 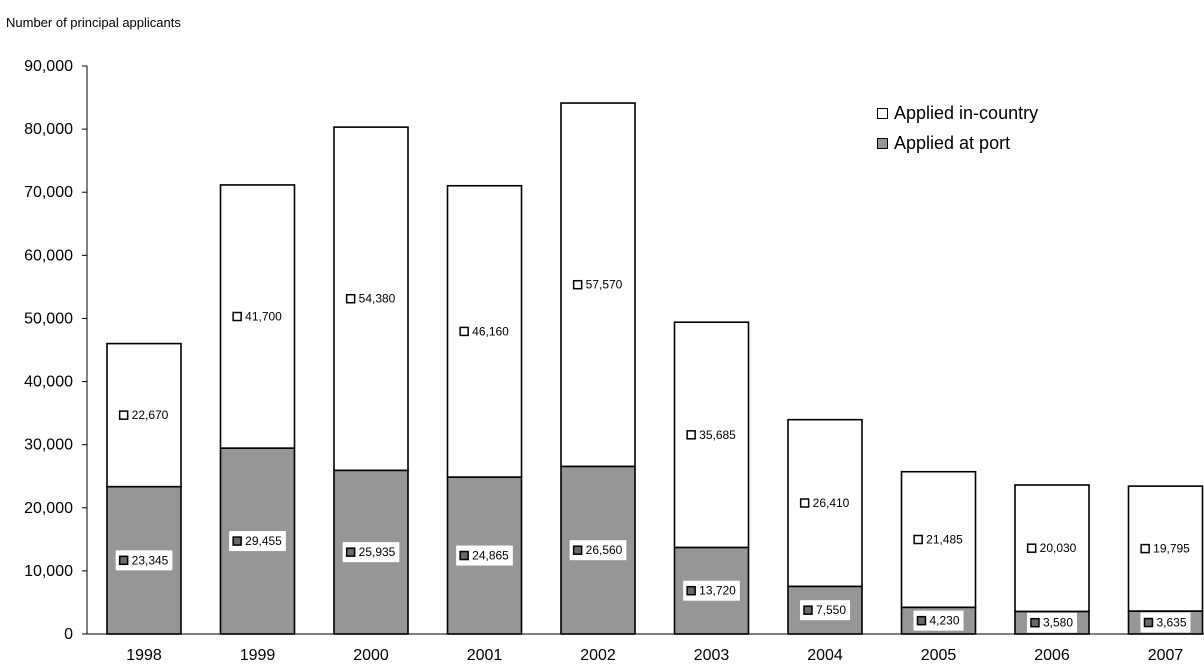 What do you see at coordinates (48, 382) in the screenshot?
I see `y-tick-label: 40,000` at bounding box center [48, 382].